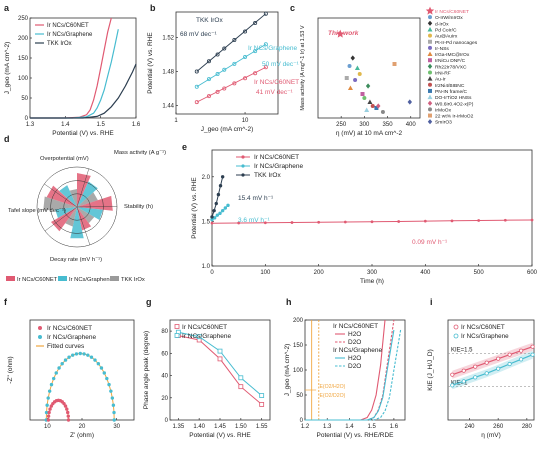 This screenshot has height=454, width=548. What do you see at coordinates (194, 208) in the screenshot?
I see `y-axis-label: Potential (V) vs. RHE` at bounding box center [194, 208].